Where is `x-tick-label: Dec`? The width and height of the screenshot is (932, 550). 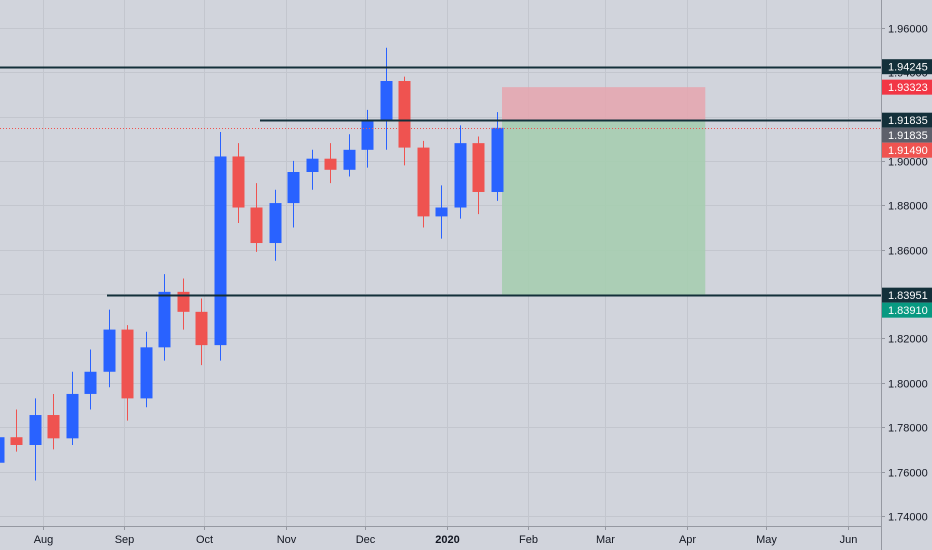 x-tick-label: Dec is located at coordinates (366, 540).